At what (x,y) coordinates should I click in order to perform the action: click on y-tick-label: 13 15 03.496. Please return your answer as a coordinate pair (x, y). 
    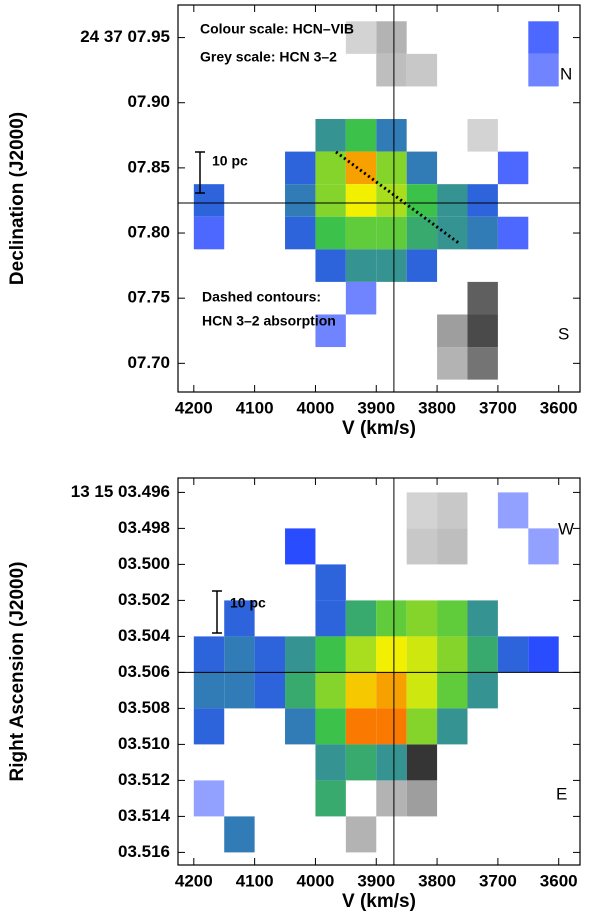
    Looking at the image, I should click on (120, 491).